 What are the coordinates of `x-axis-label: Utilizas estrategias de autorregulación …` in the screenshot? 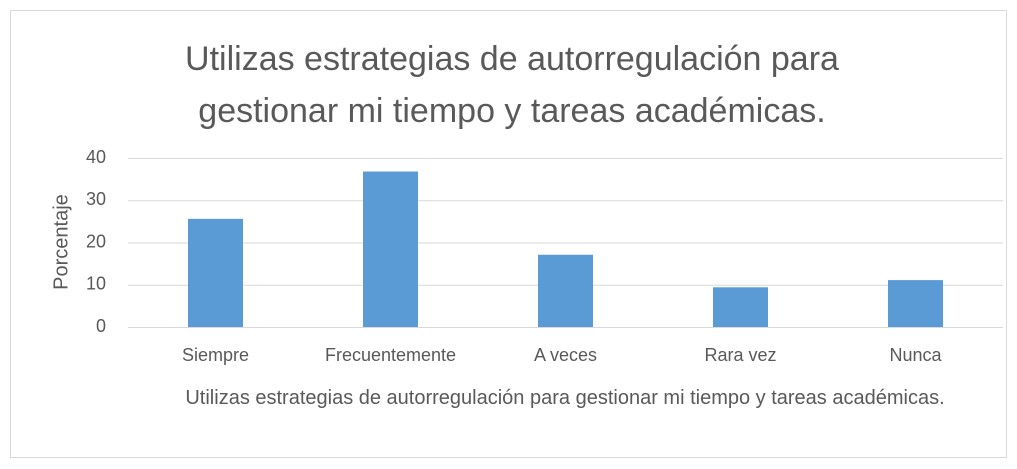 It's located at (565, 398).